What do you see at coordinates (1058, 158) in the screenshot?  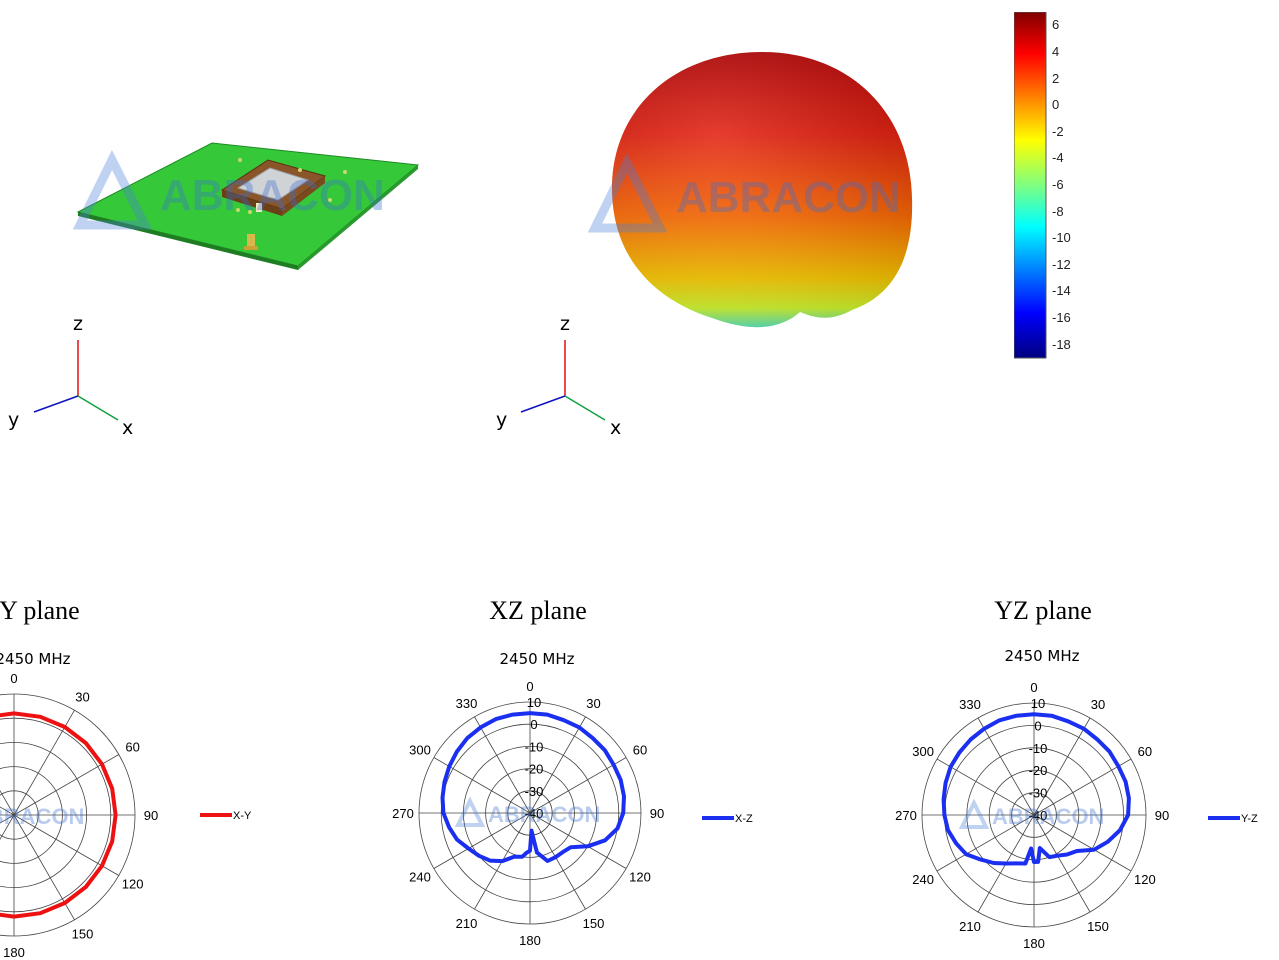 I see `colorbar-tick: -4` at bounding box center [1058, 158].